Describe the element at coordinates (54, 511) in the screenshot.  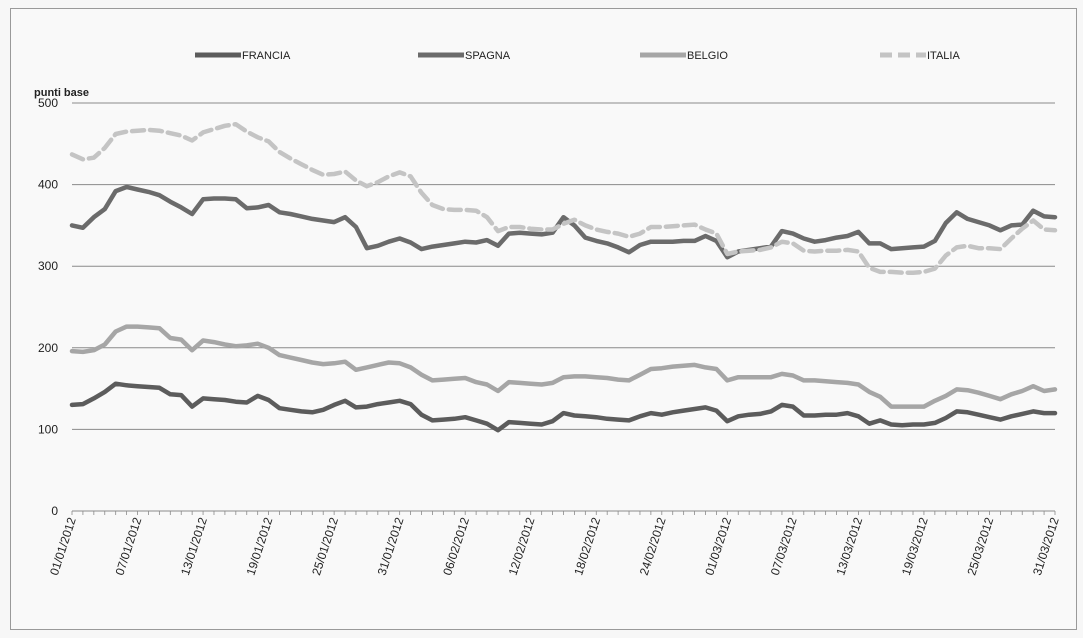
I see `y-tick-label: 0` at that location.